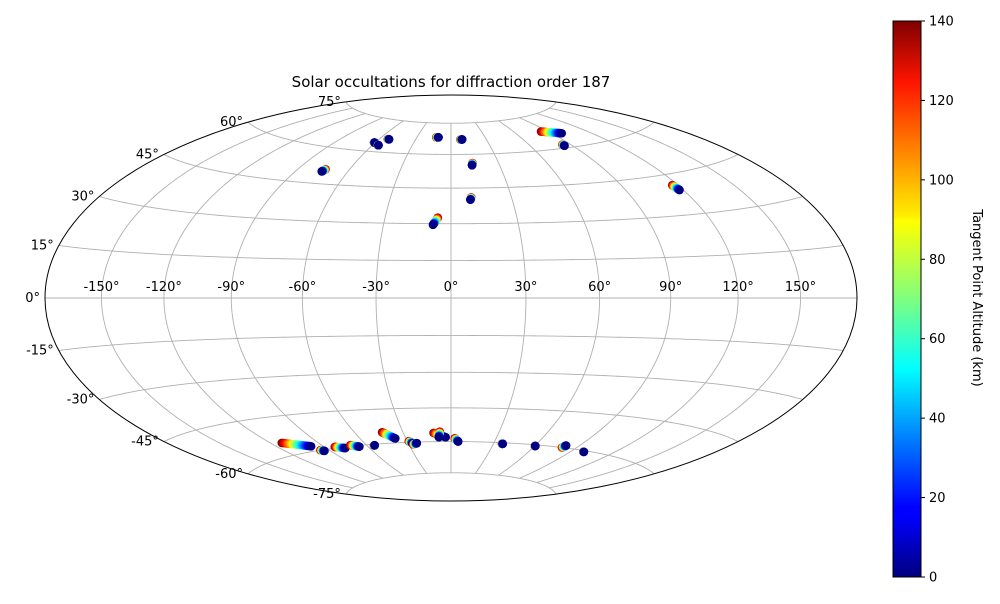 This screenshot has width=1000, height=604. What do you see at coordinates (937, 339) in the screenshot?
I see `colorbar-tick-label: 60` at bounding box center [937, 339].